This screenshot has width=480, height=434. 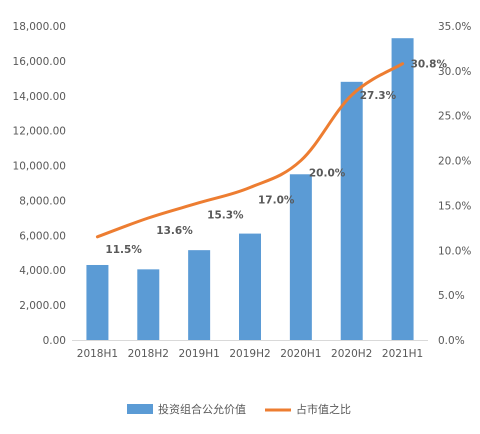 I want to click on left-axis-tick-label: 4,000.00, so click(x=42, y=271).